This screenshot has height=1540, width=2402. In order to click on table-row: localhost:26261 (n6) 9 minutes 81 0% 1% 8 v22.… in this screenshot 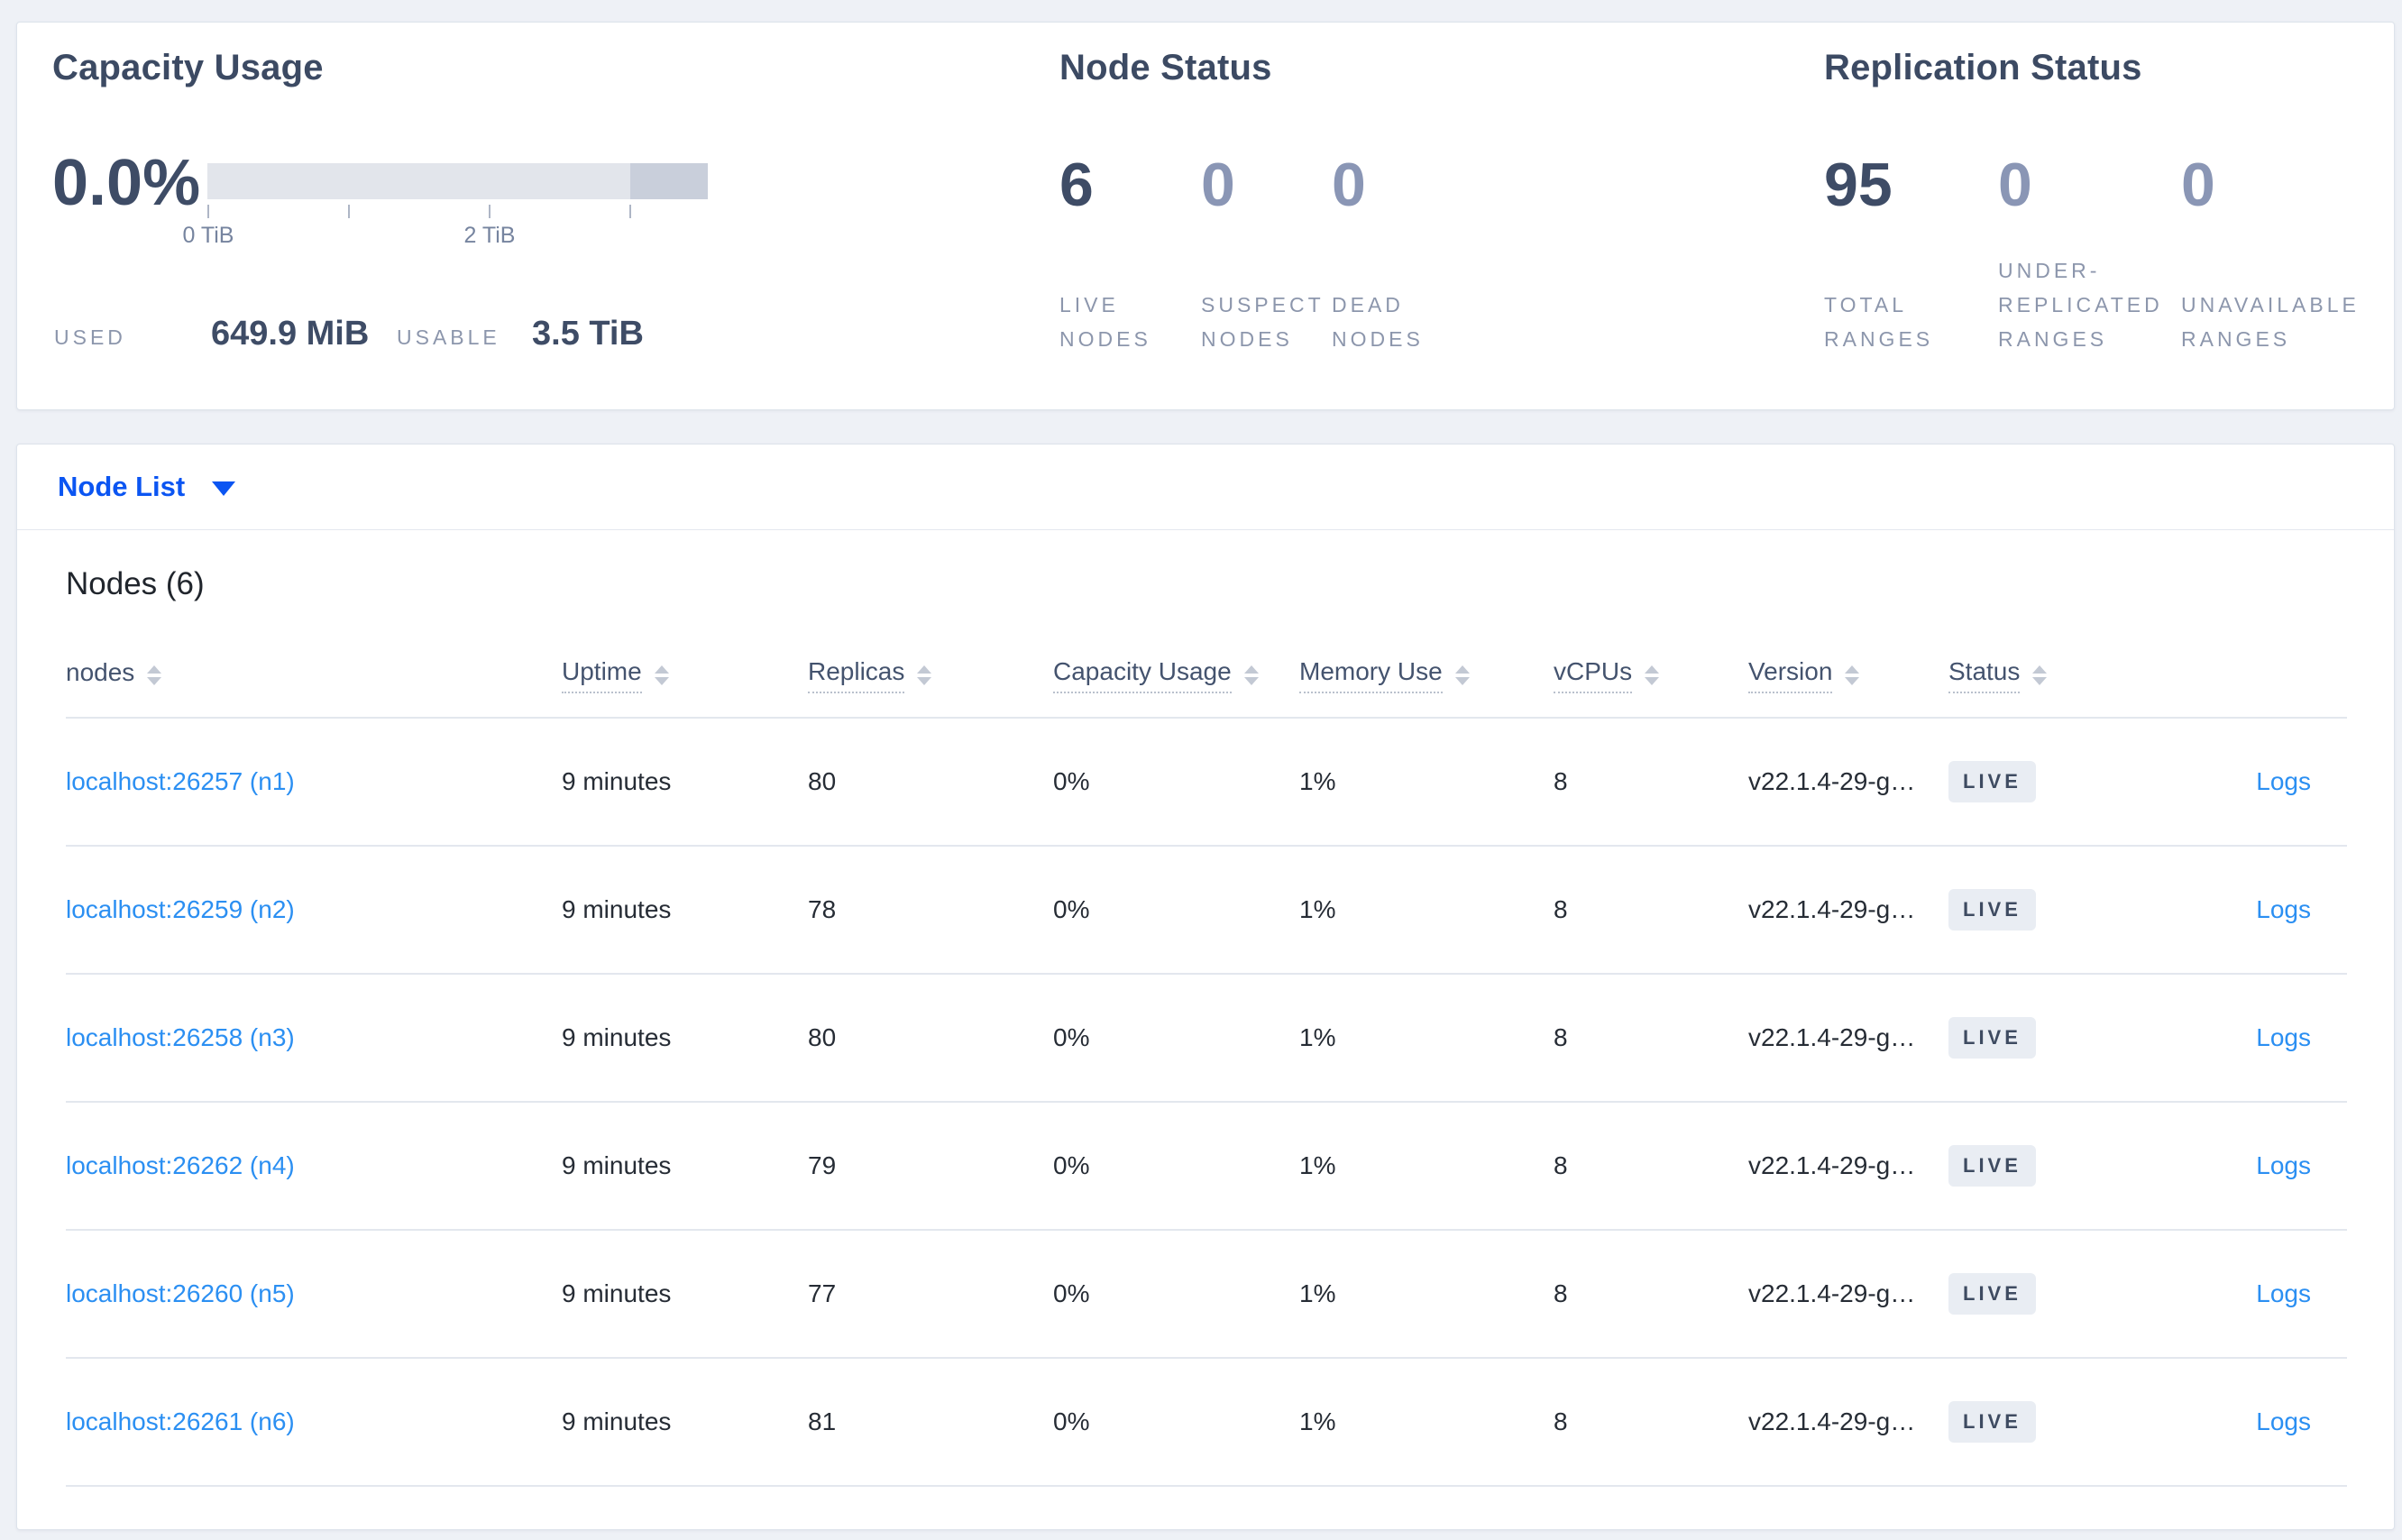, I will do `click(1206, 1423)`.